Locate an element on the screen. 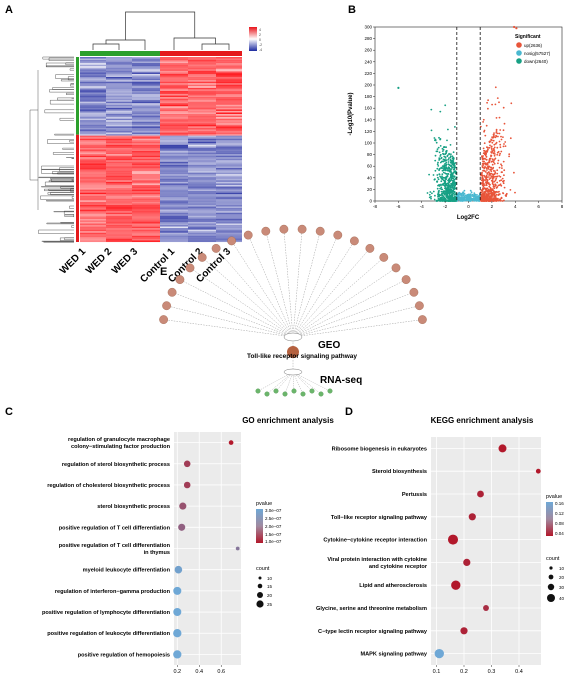 Image resolution: width=574 pixels, height=684 pixels. kegg-x-ticks: 0.1 0.2 0.3 0.4 is located at coordinates (478, 670).